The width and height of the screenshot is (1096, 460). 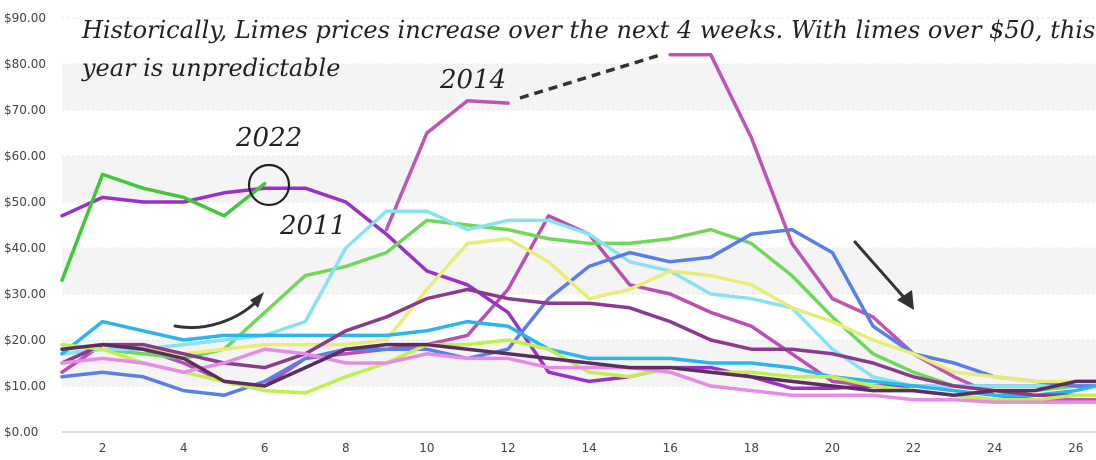 I want to click on y-tick-label: $90.00, so click(x=25, y=18).